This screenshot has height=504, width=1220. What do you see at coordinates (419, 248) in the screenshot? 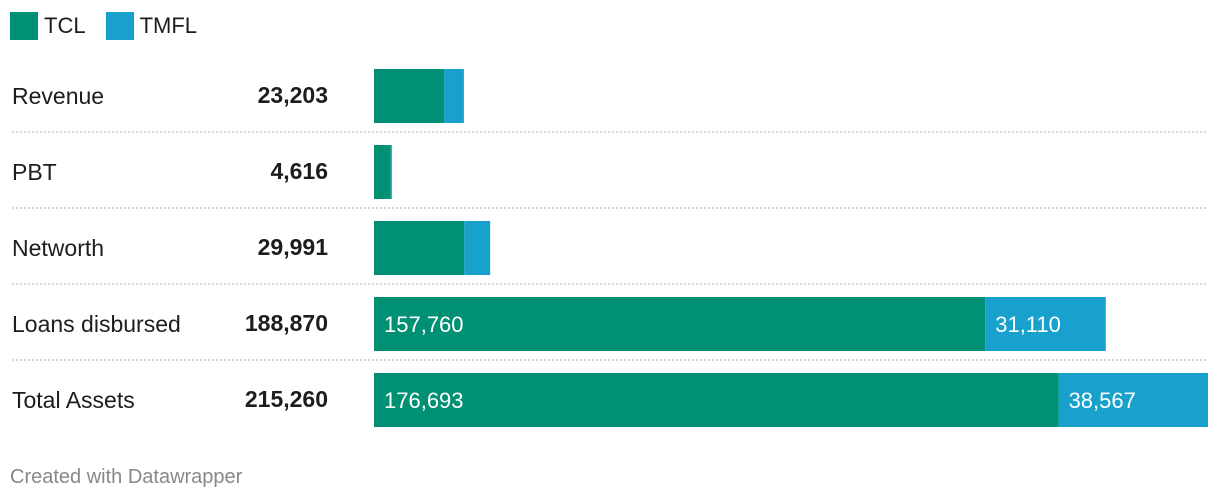
I see `bar-tcl-networth` at bounding box center [419, 248].